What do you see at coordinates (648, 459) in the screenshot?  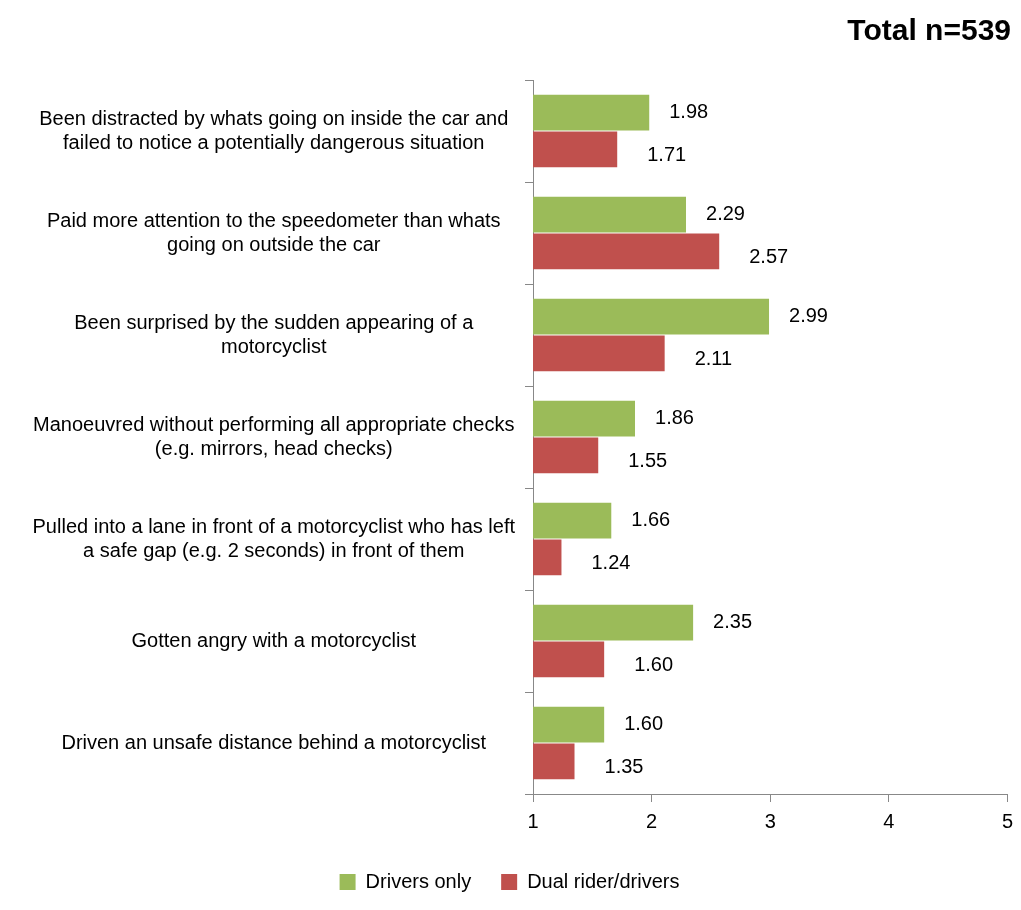 I see `data-label: 1.55` at bounding box center [648, 459].